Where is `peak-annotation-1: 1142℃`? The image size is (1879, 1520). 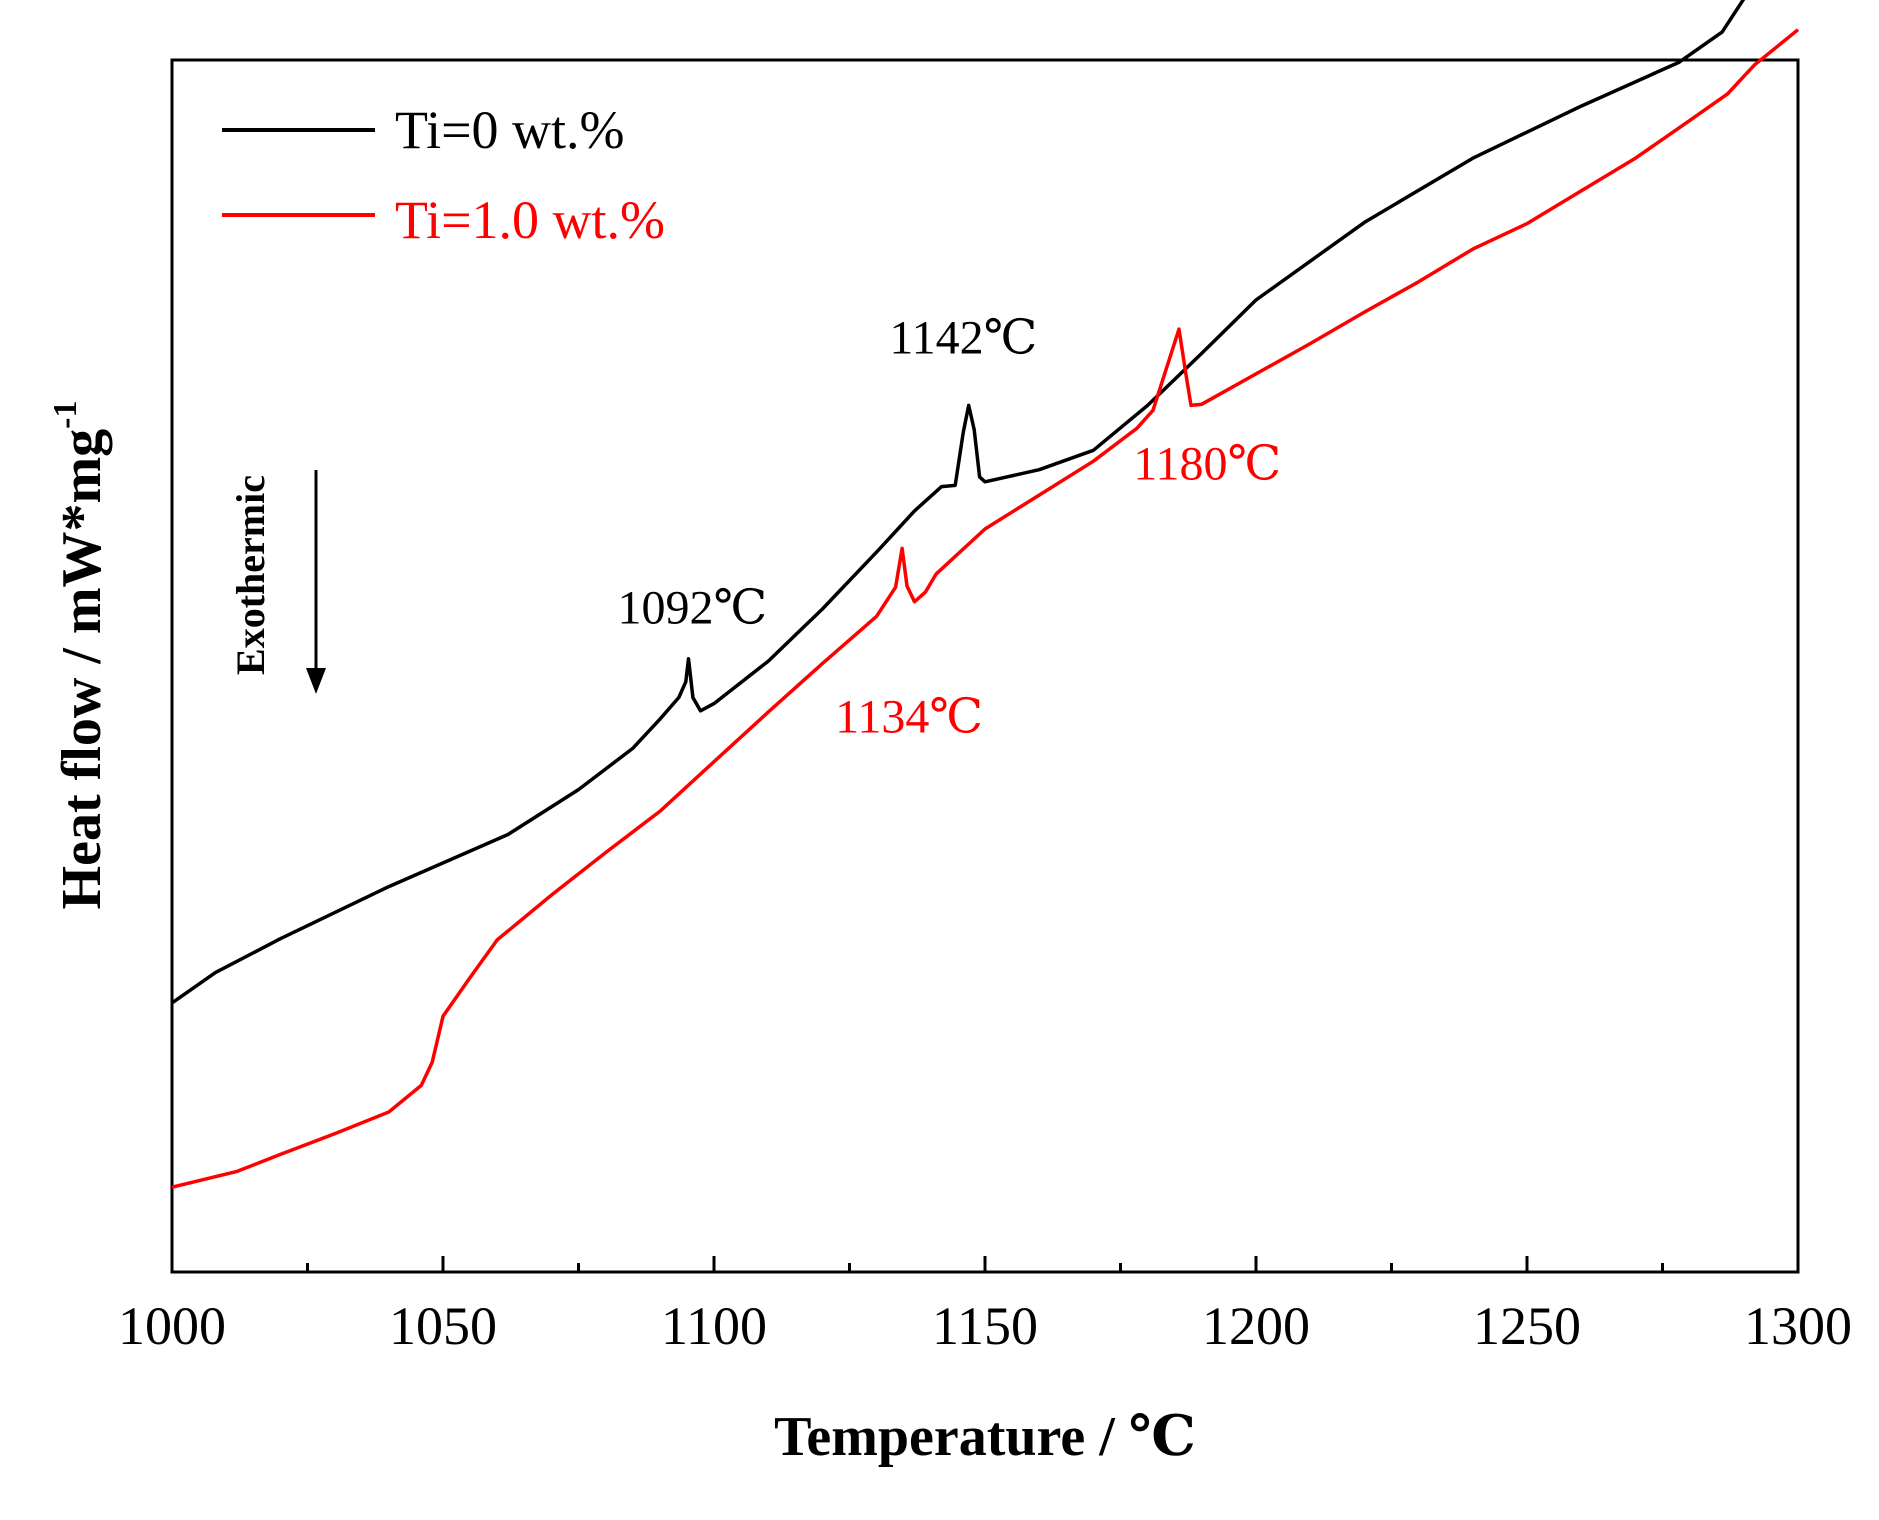 peak-annotation-1: 1142℃ is located at coordinates (963, 337).